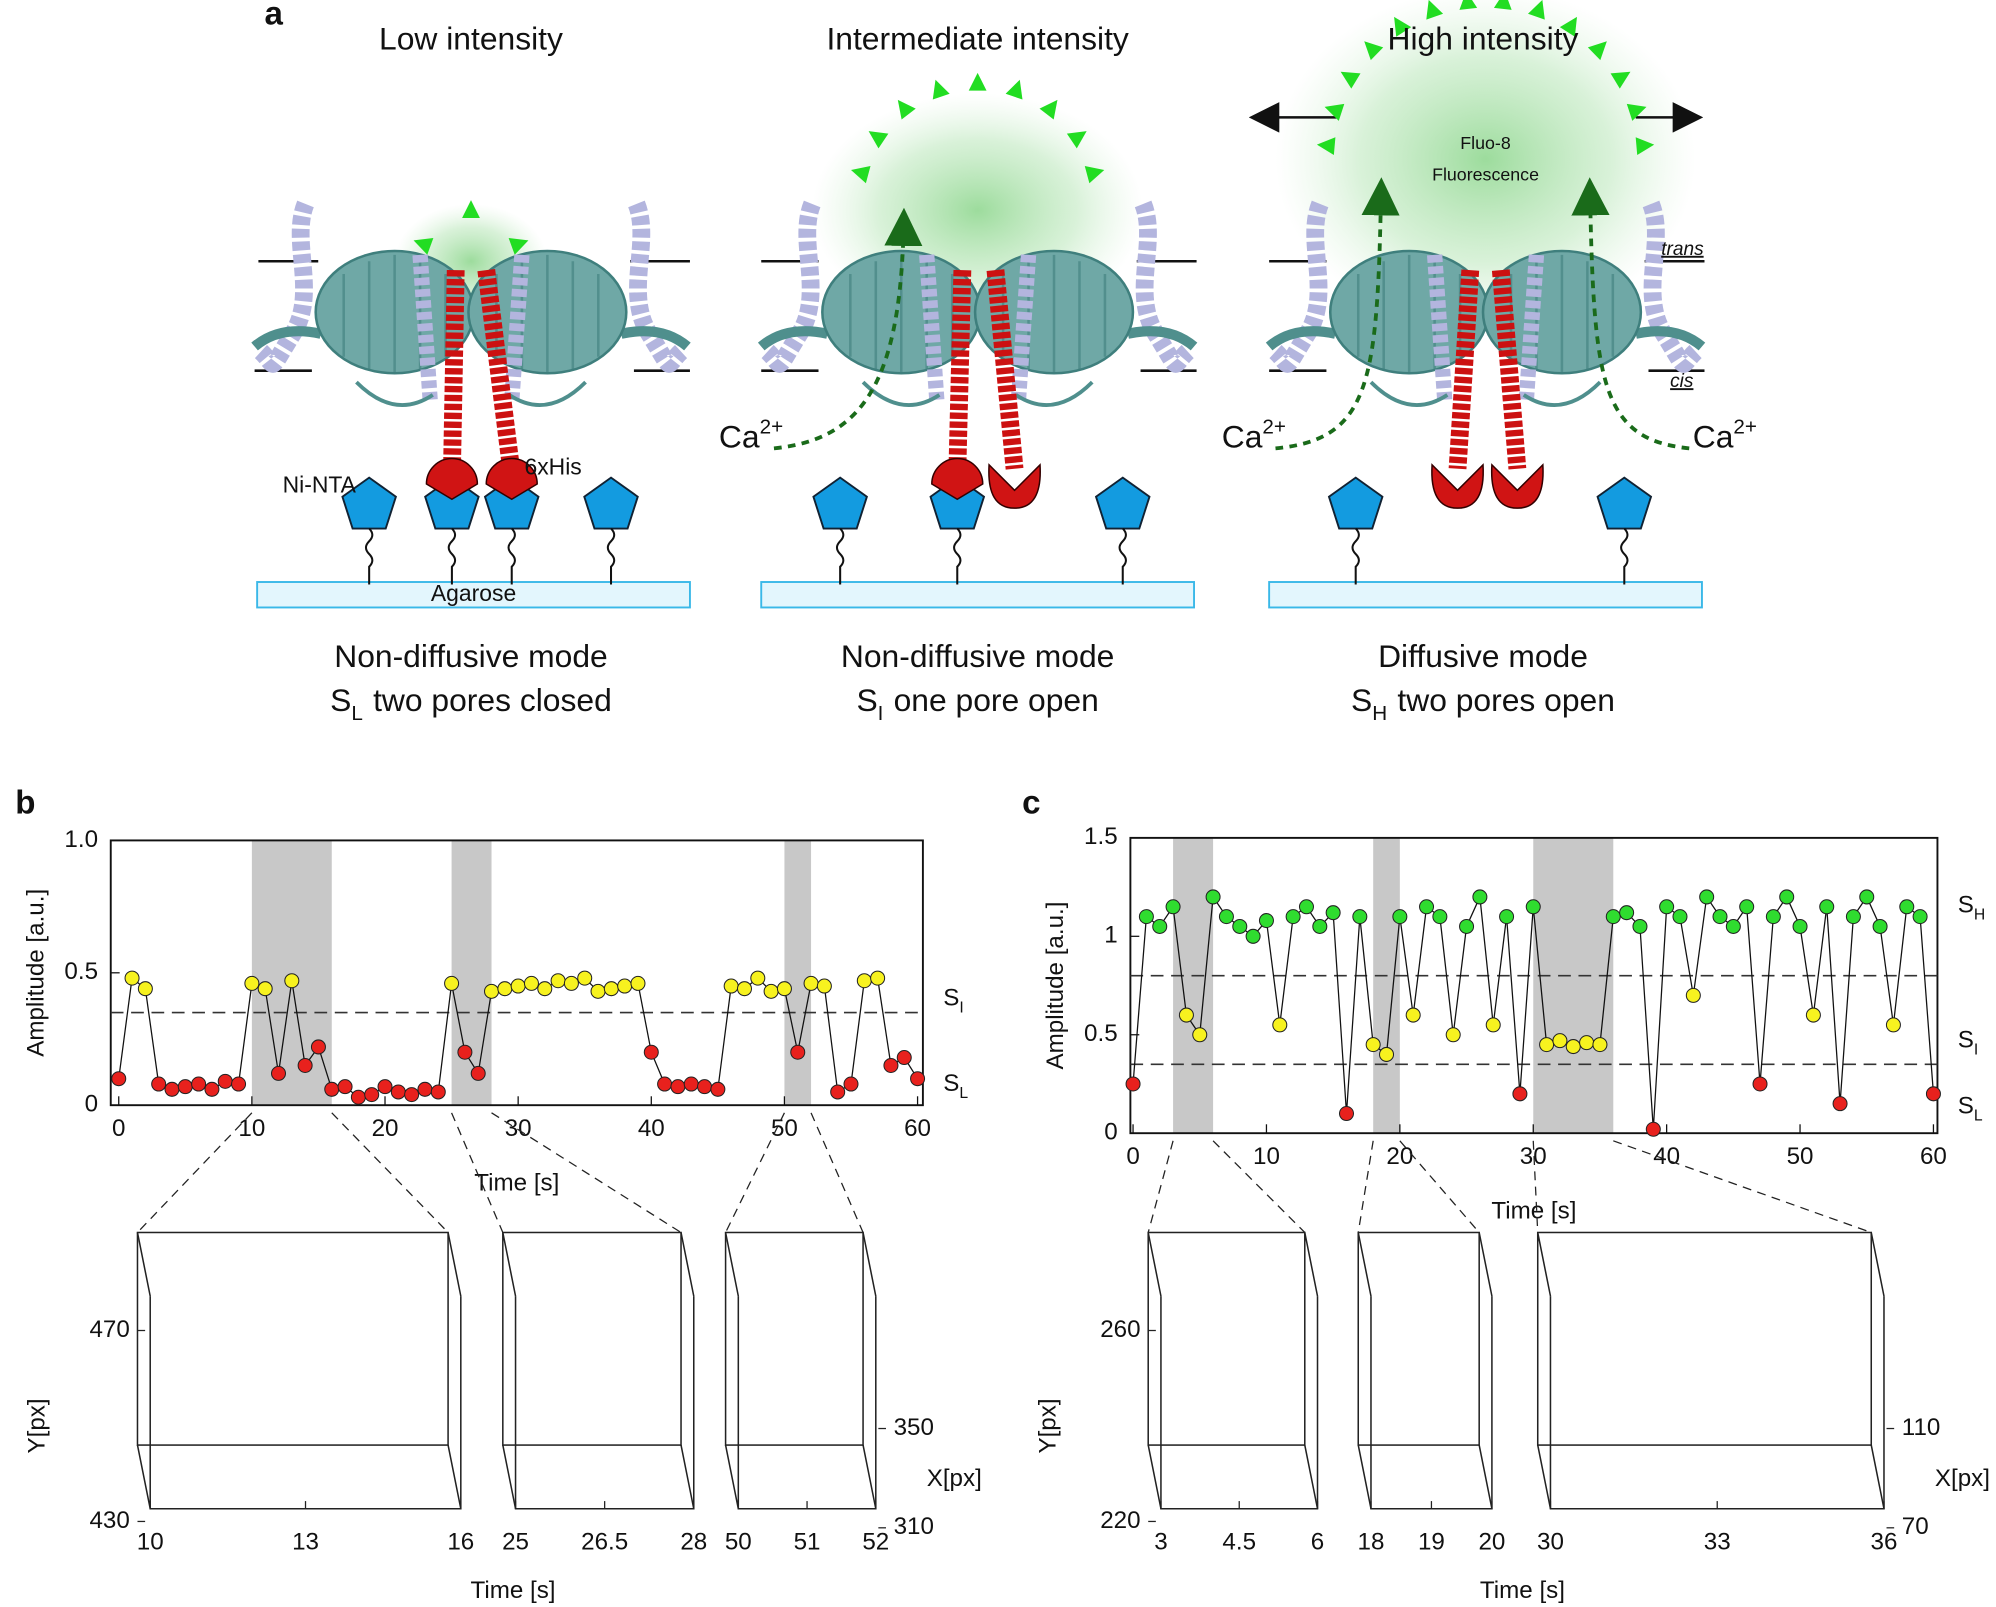 This screenshot has width=1996, height=1607. What do you see at coordinates (738, 1541) in the screenshot?
I see `inset-x-tick-label: 50` at bounding box center [738, 1541].